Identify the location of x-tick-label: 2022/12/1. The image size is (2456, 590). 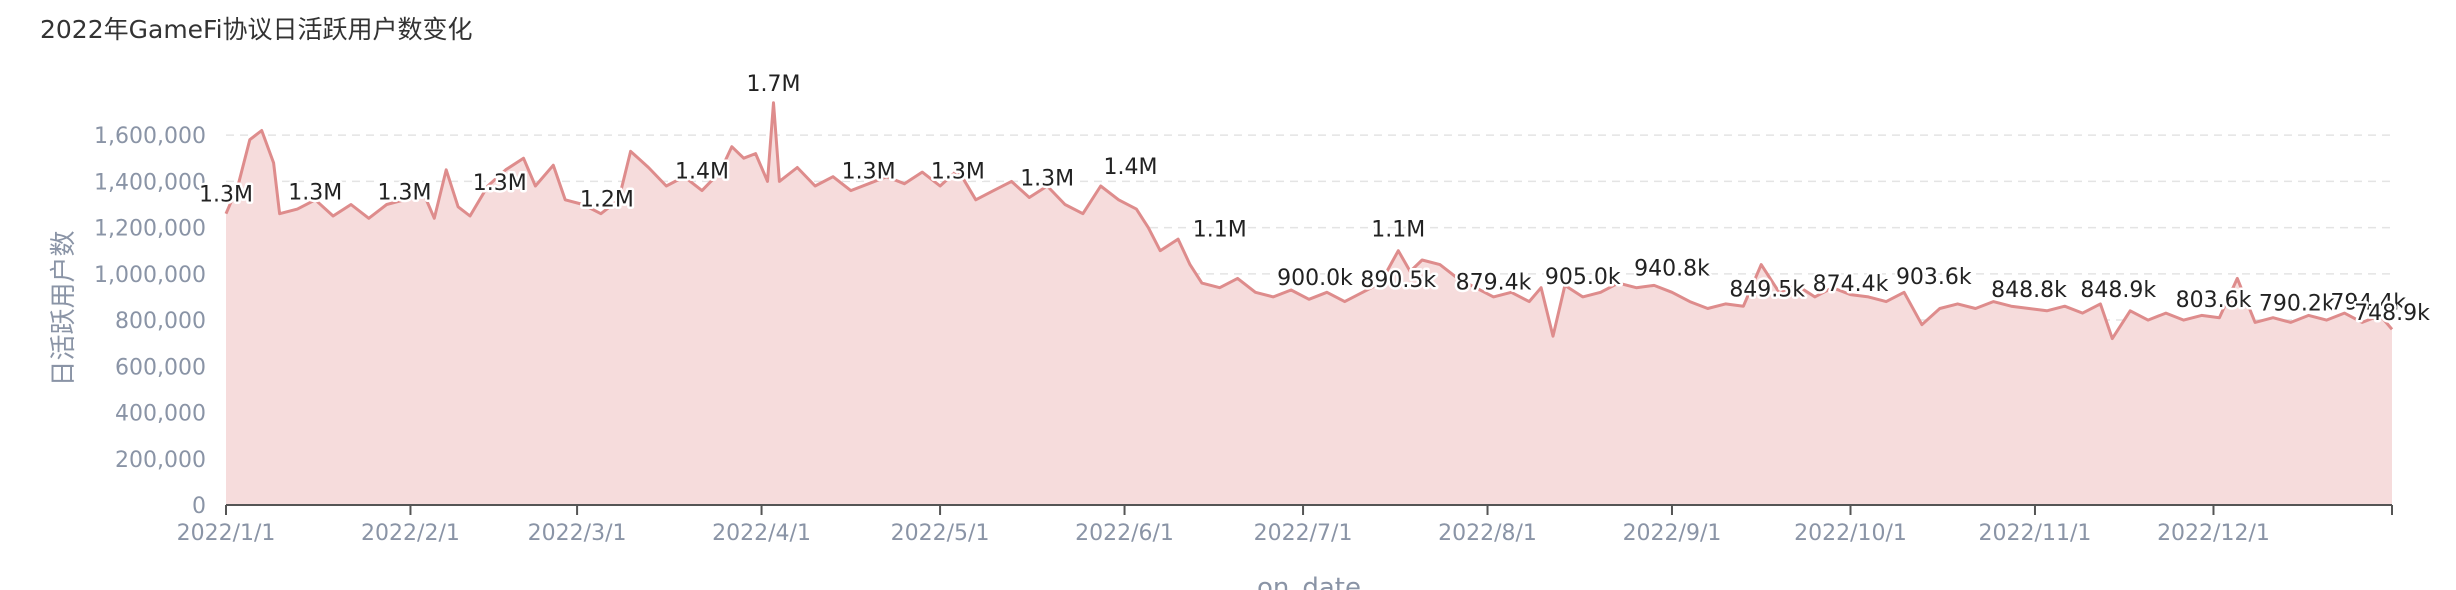
(2213, 533).